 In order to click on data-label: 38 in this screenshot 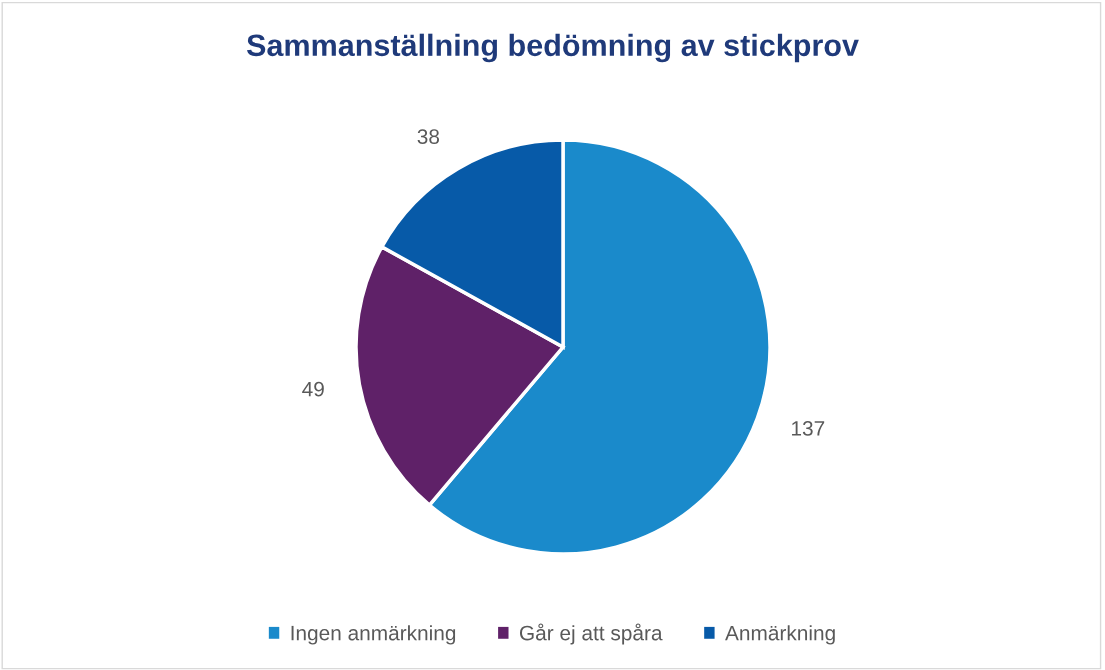, I will do `click(428, 136)`.